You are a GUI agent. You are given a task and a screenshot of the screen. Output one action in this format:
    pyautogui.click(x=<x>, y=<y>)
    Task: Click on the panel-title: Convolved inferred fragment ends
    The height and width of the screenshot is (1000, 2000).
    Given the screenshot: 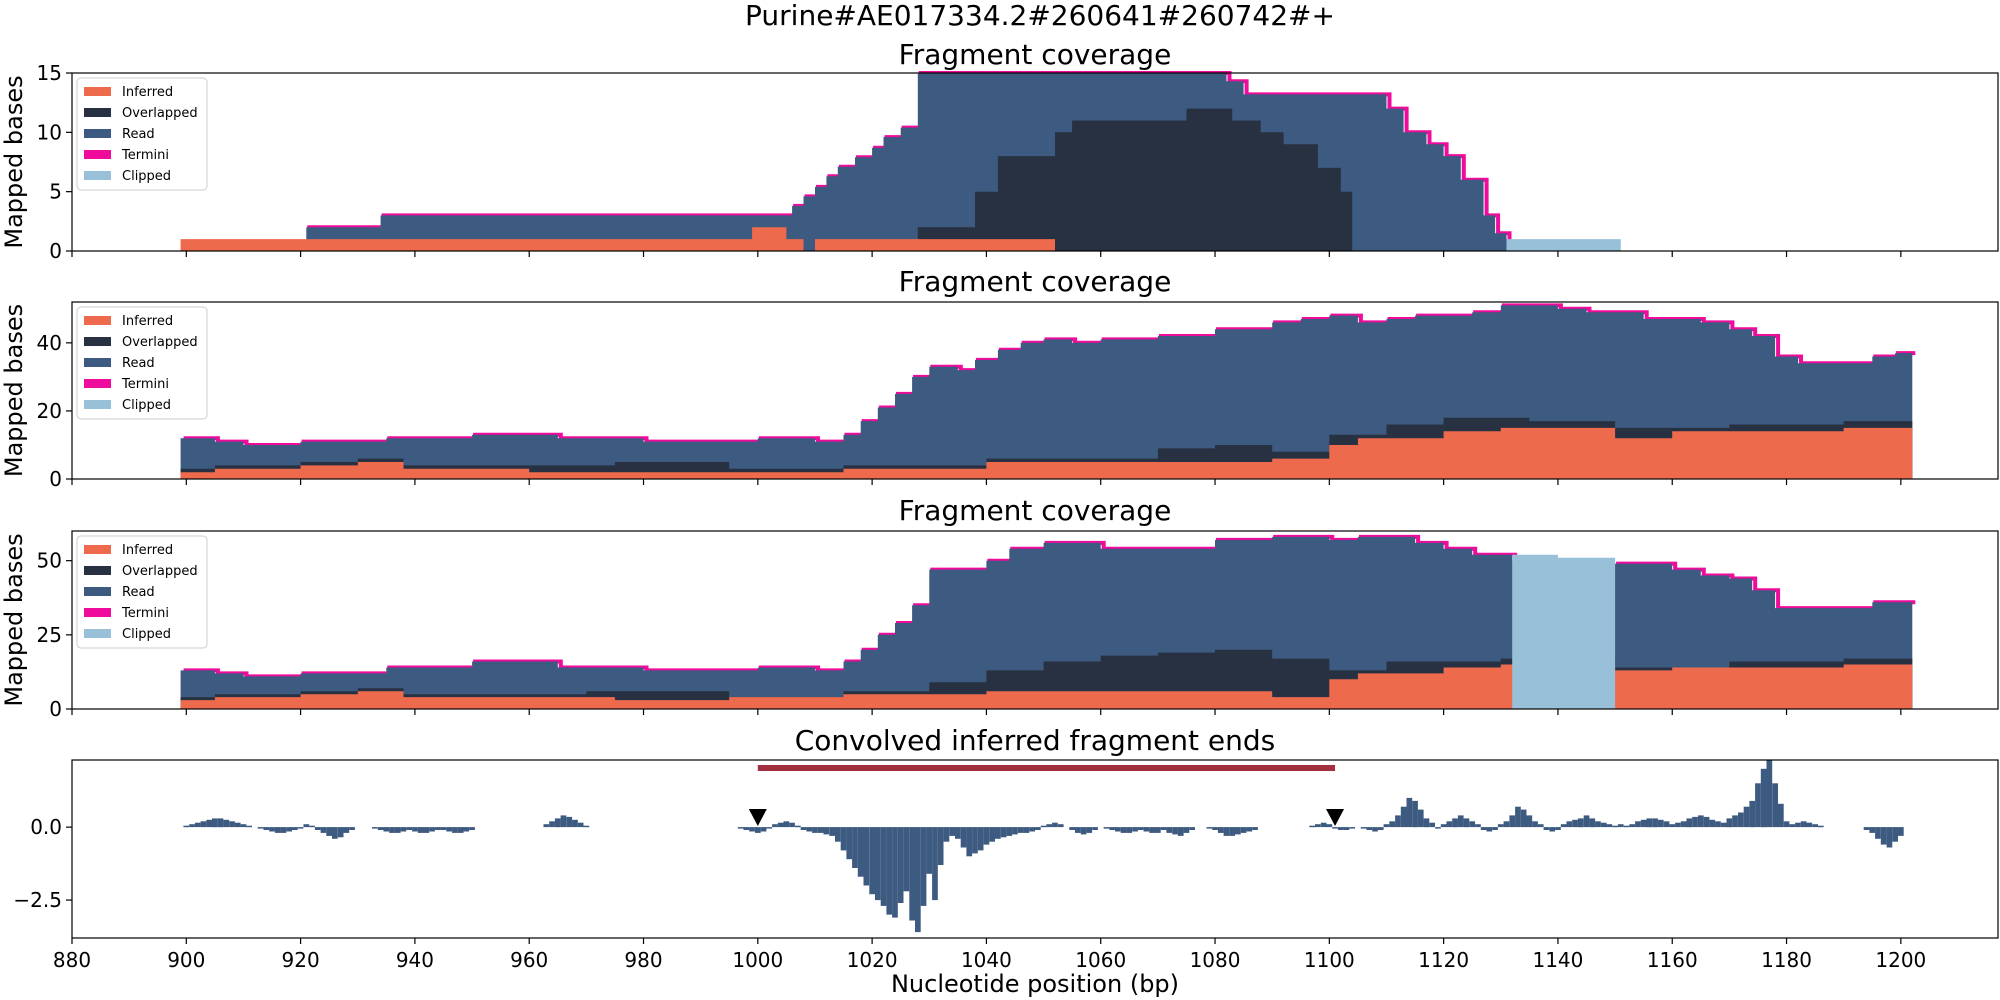 What is the action you would take?
    pyautogui.click(x=1035, y=740)
    